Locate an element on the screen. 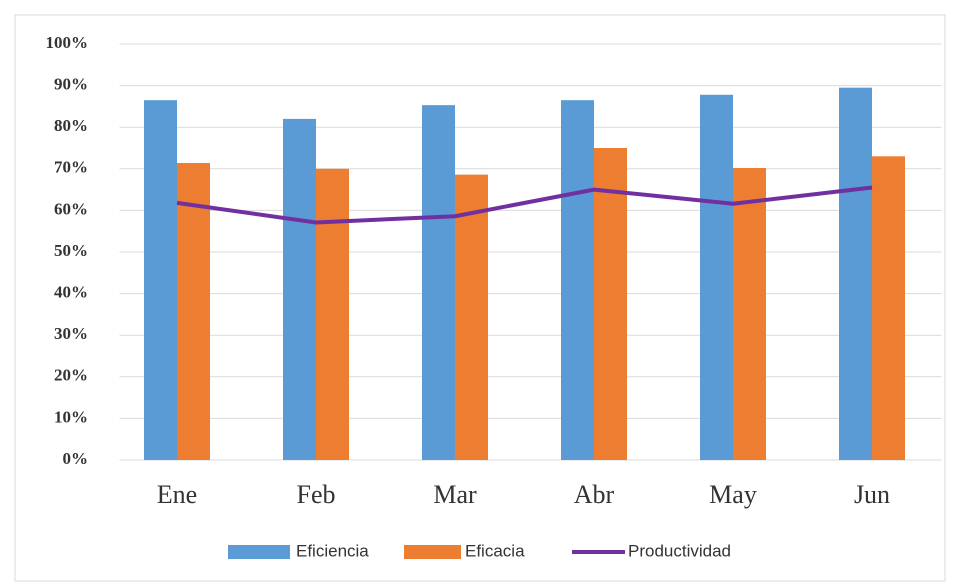 The width and height of the screenshot is (957, 586). legend-label: Eficiencia is located at coordinates (332, 550).